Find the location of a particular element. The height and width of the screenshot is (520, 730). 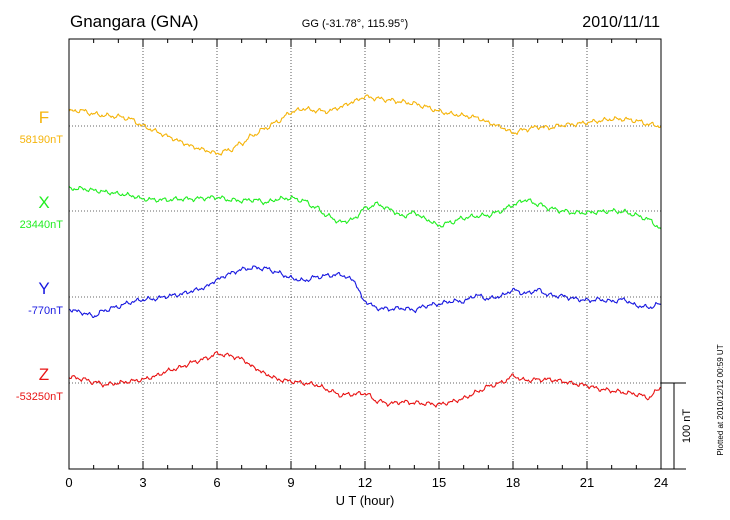

x-tick-label: 3 is located at coordinates (142, 482).